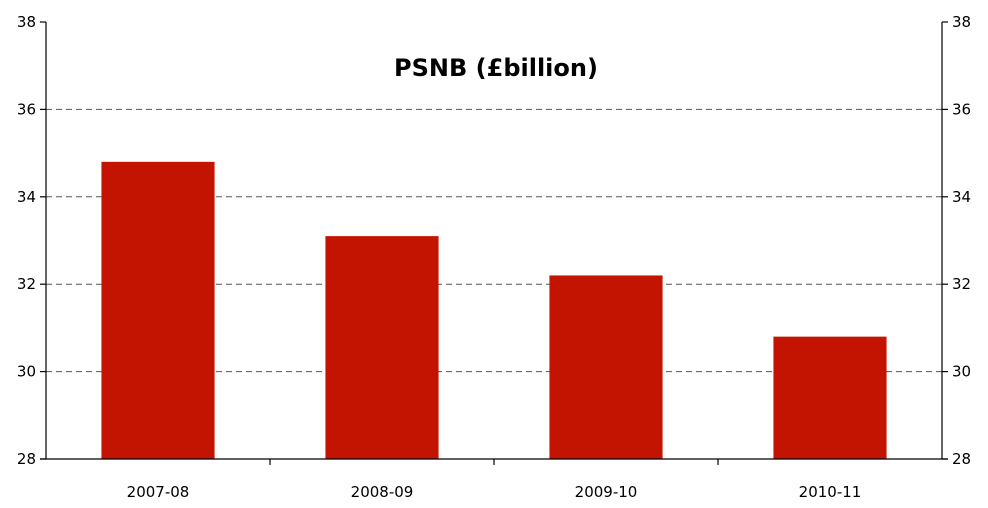  Describe the element at coordinates (26, 372) in the screenshot. I see `y-tick-label-left: 30` at that location.